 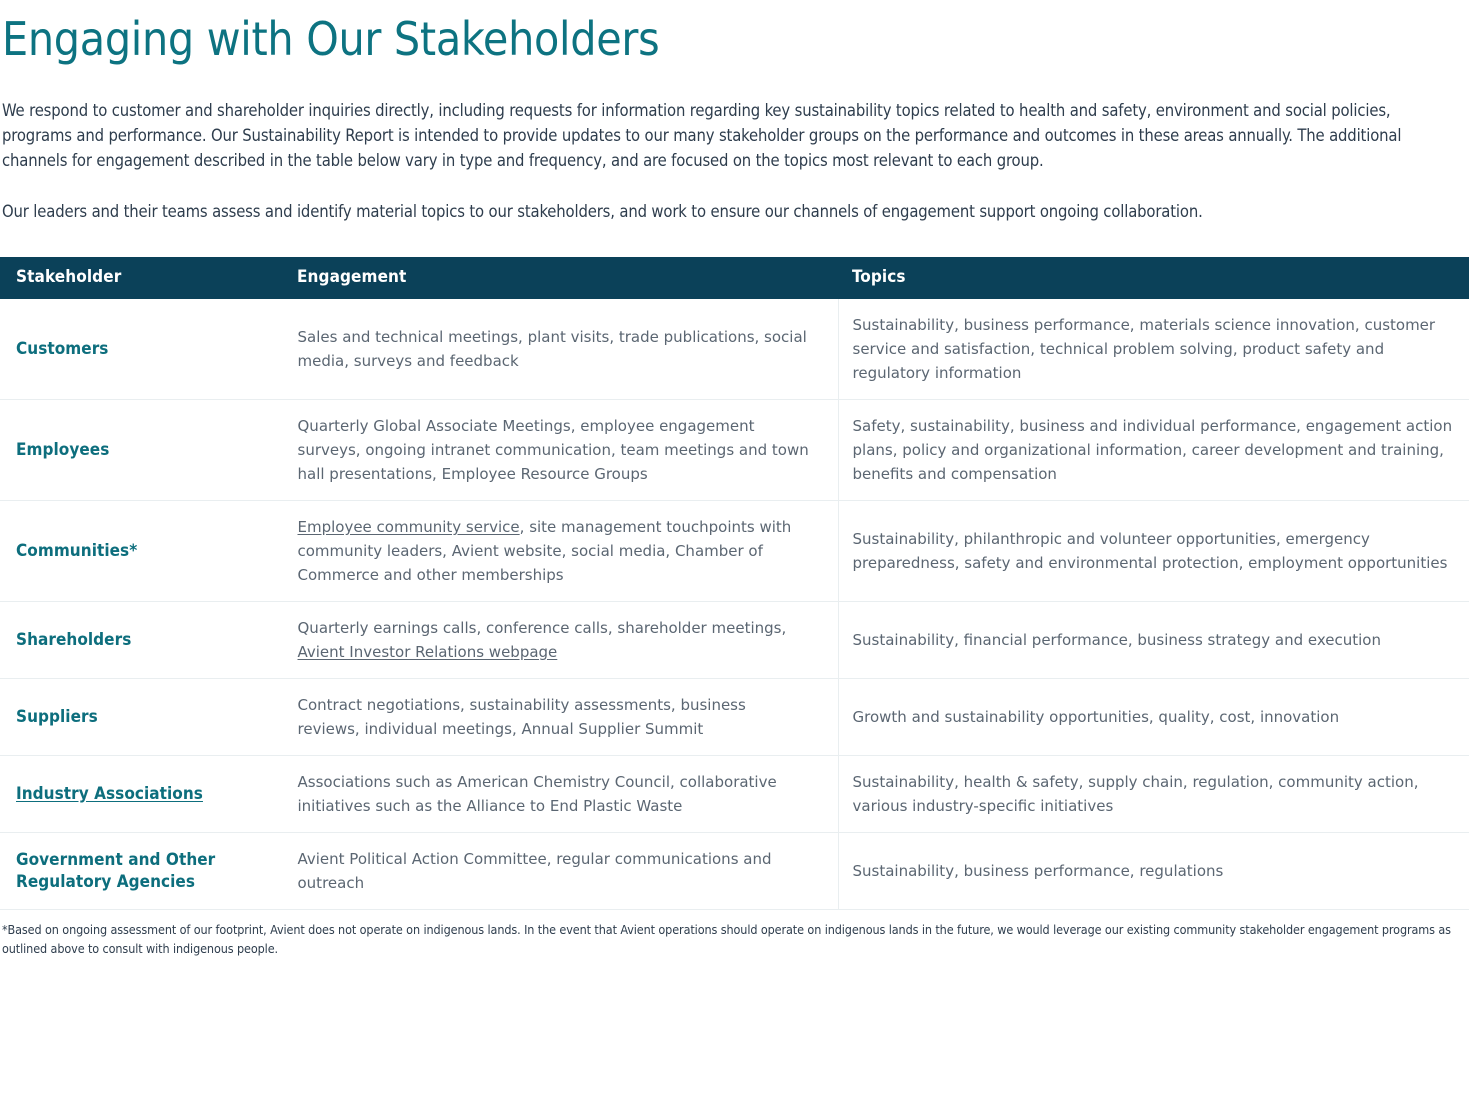 I want to click on table-header-row: Stakeholder Engagement Topics, so click(x=734, y=278).